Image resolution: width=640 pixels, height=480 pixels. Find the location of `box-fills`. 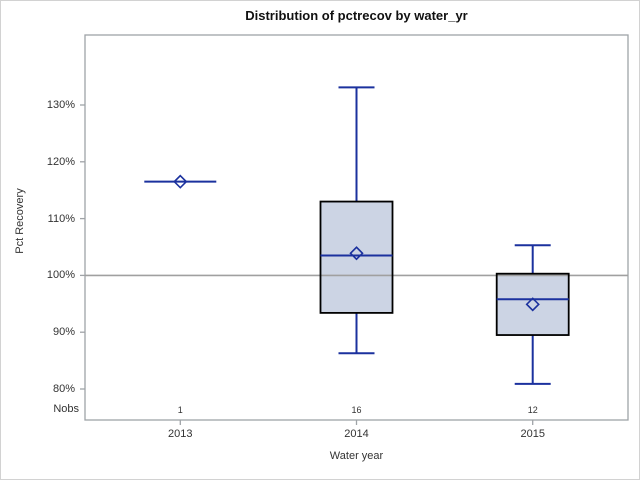

box-fills is located at coordinates (444, 268).